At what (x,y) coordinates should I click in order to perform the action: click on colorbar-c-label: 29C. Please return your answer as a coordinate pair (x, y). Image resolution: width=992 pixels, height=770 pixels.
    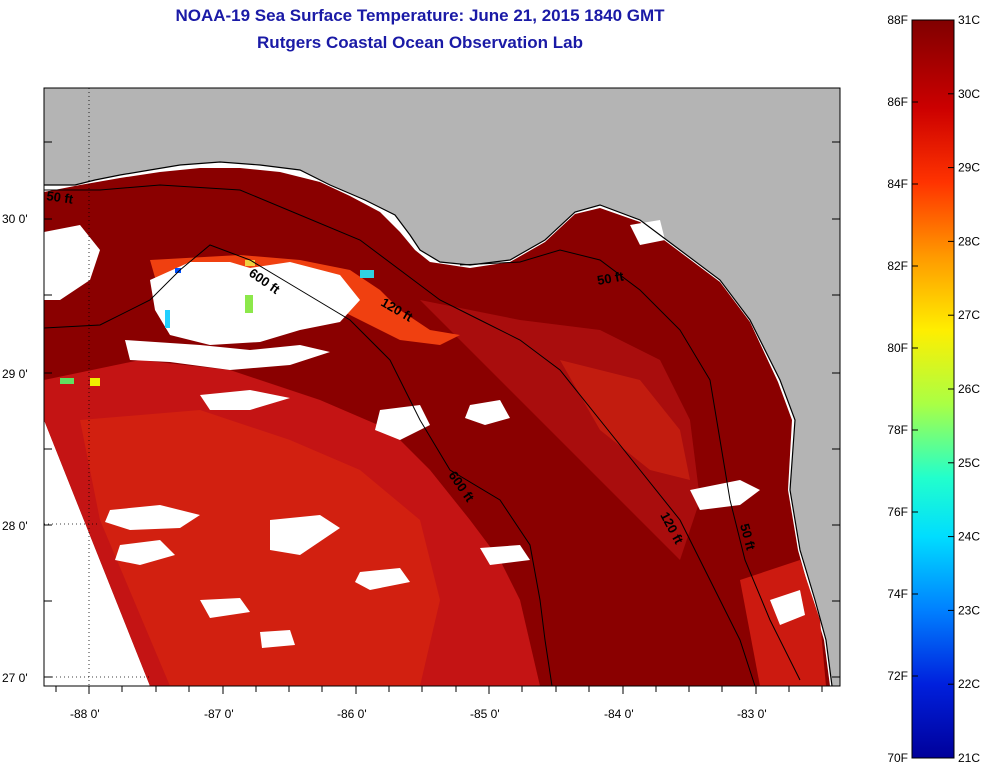
    Looking at the image, I should click on (969, 168).